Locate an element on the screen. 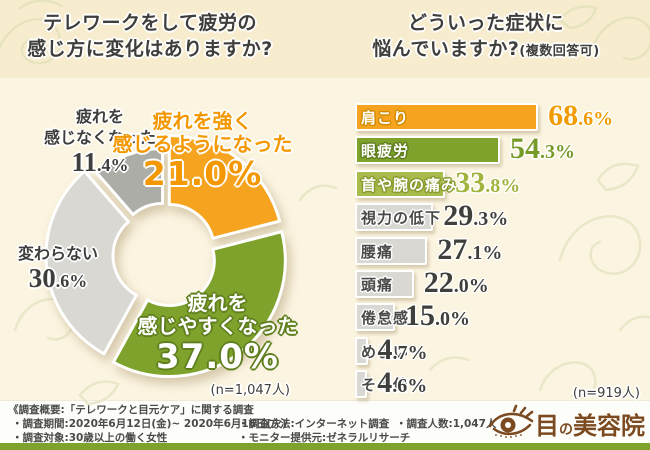  pie-sample-size: (n=1,047人) is located at coordinates (250, 390).